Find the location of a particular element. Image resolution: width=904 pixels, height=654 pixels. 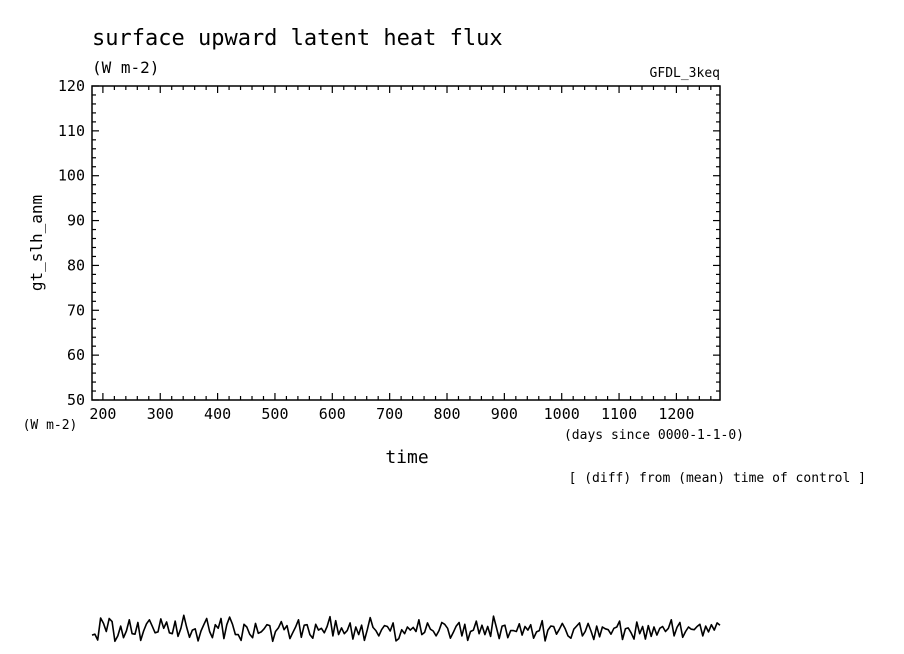

y-tick-label: 70 is located at coordinates (76, 310).